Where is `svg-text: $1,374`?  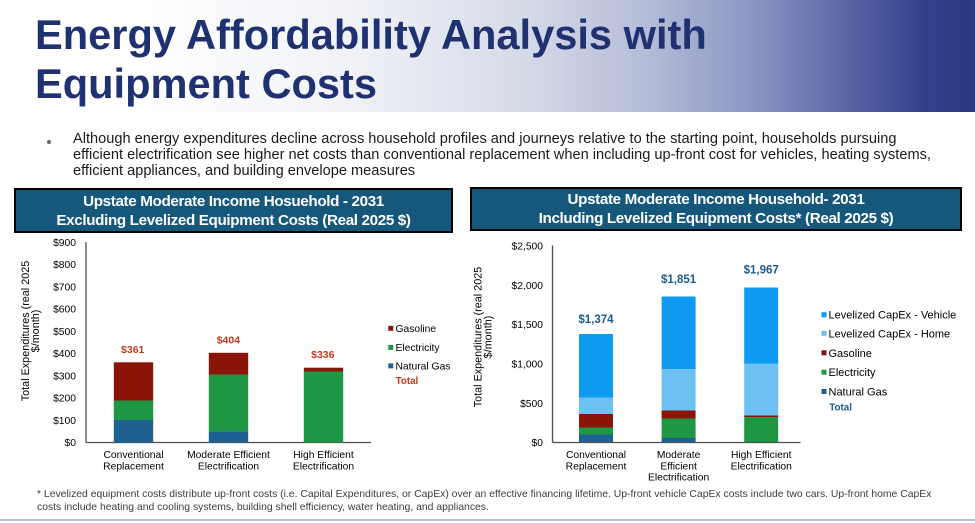
svg-text: $1,374 is located at coordinates (596, 320).